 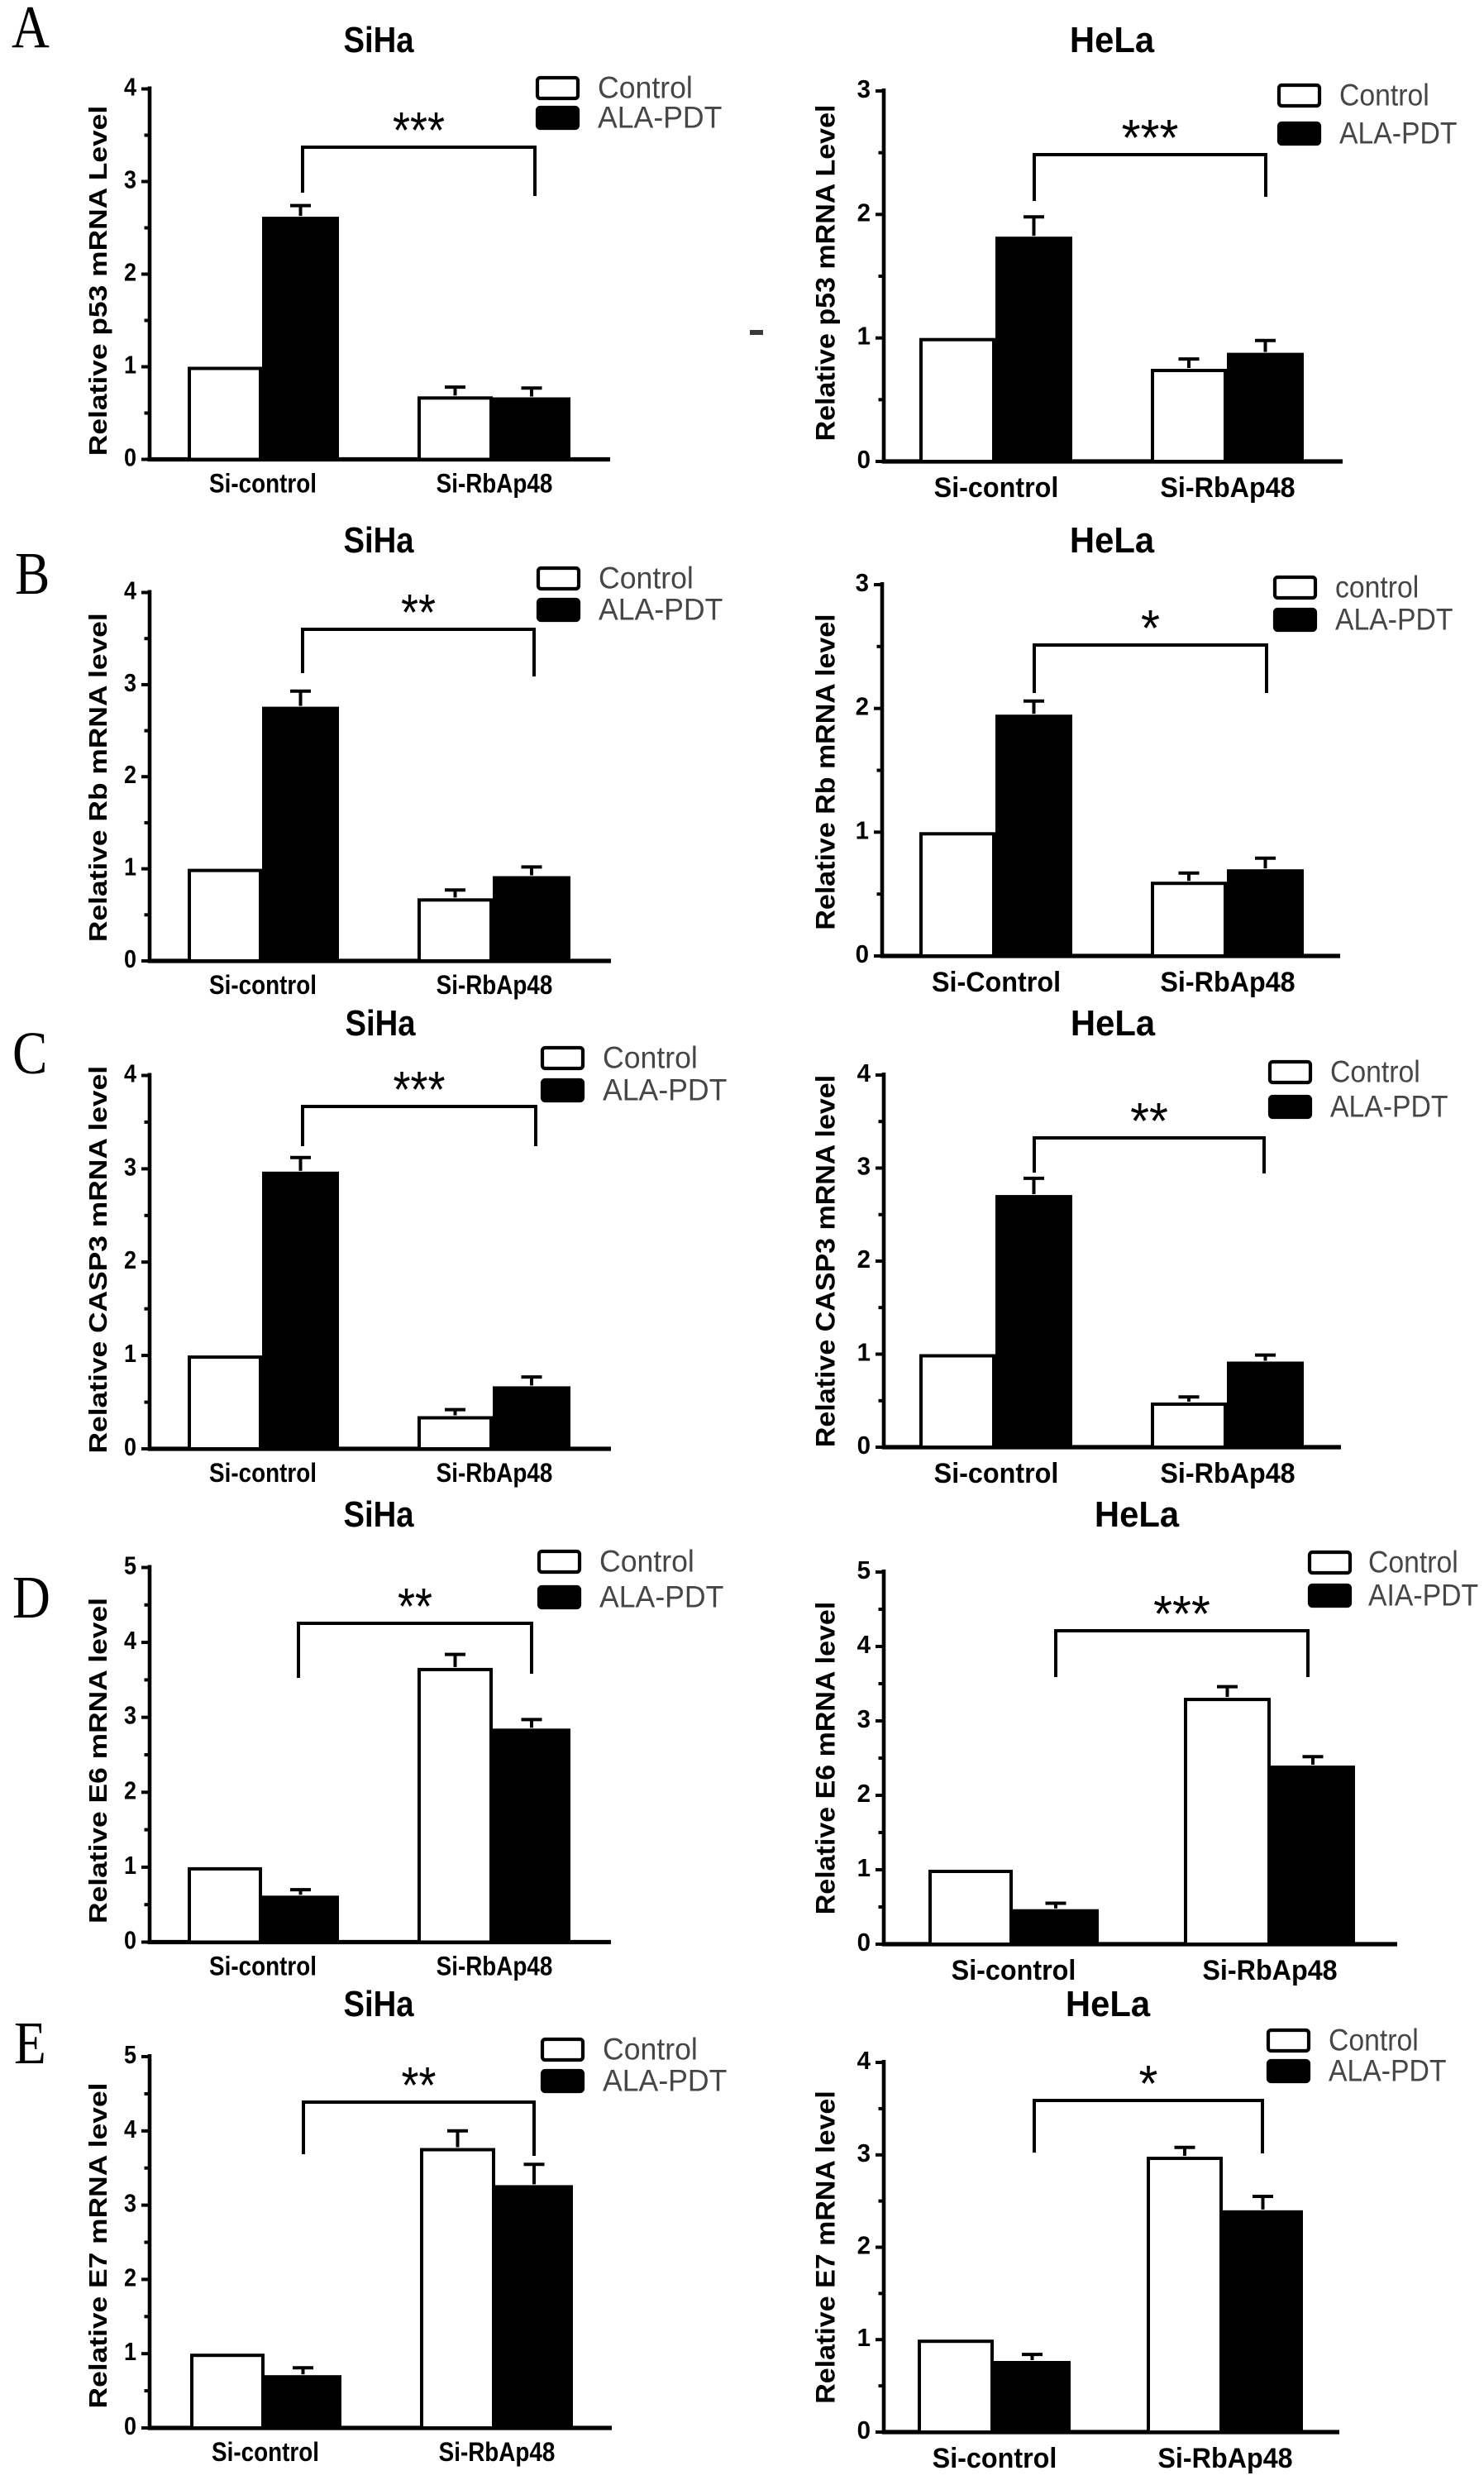 What do you see at coordinates (98, 2246) in the screenshot?
I see `svg-text: Relative E7 mRNA level` at bounding box center [98, 2246].